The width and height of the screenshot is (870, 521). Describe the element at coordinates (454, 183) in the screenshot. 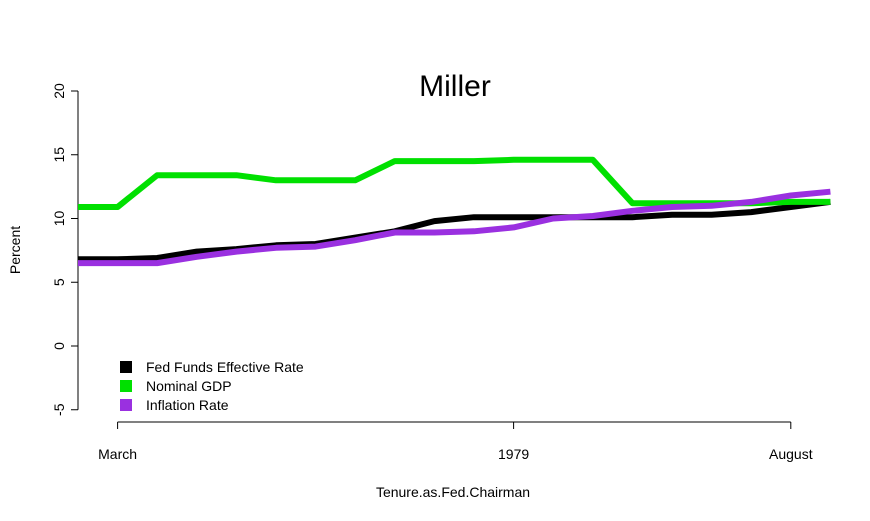

I see `series-line-nominal-gdp` at that location.